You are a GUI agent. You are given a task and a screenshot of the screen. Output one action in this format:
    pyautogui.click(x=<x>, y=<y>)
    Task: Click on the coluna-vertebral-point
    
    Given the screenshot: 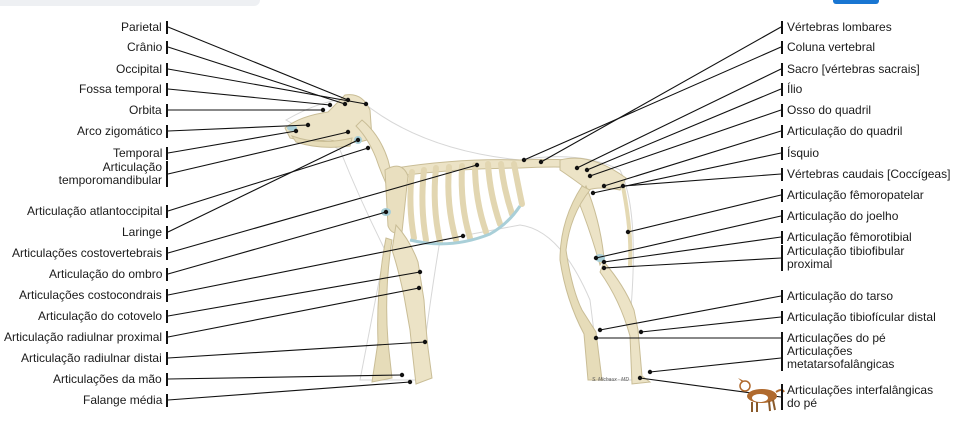 What is the action you would take?
    pyautogui.click(x=524, y=160)
    